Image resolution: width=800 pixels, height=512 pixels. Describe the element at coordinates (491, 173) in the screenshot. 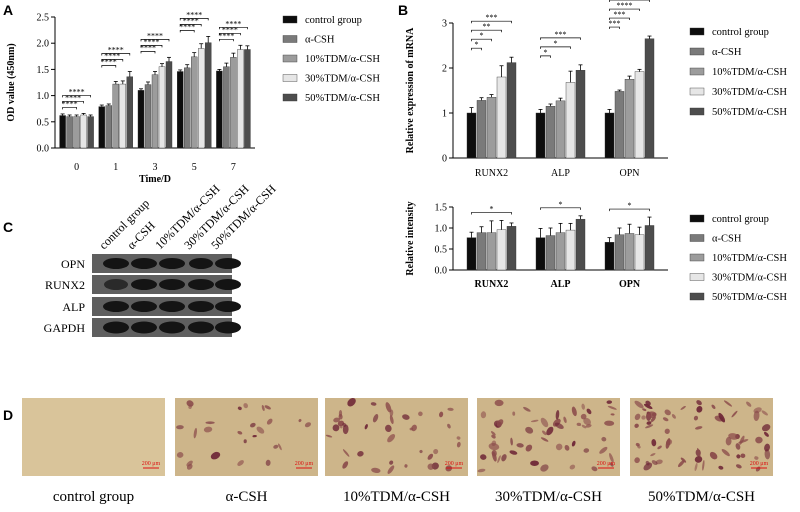

I see `x-tick-label: RUNX2` at that location.